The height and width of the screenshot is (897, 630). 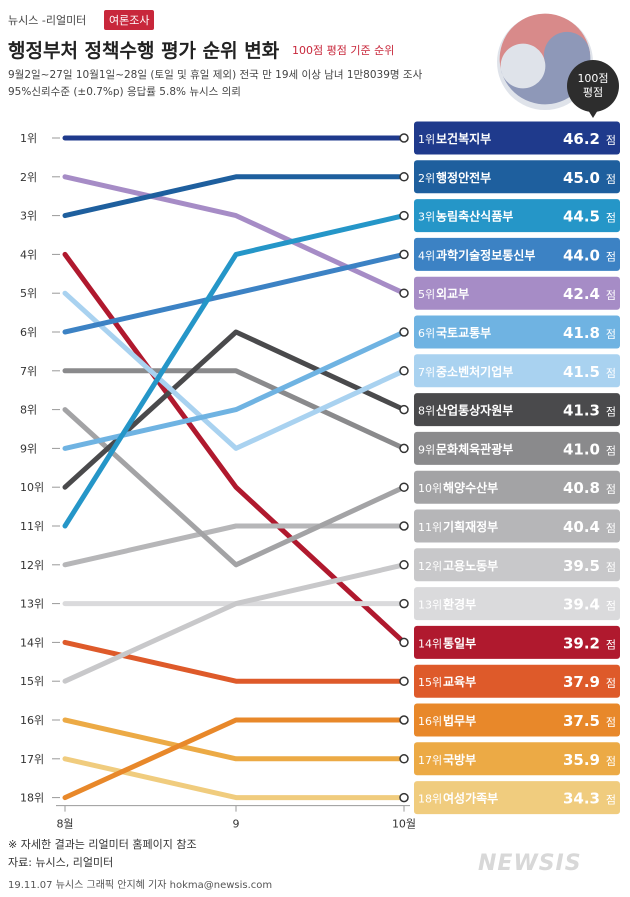 What do you see at coordinates (430, 605) in the screenshot?
I see `ministry-rank-label: 13위` at bounding box center [430, 605].